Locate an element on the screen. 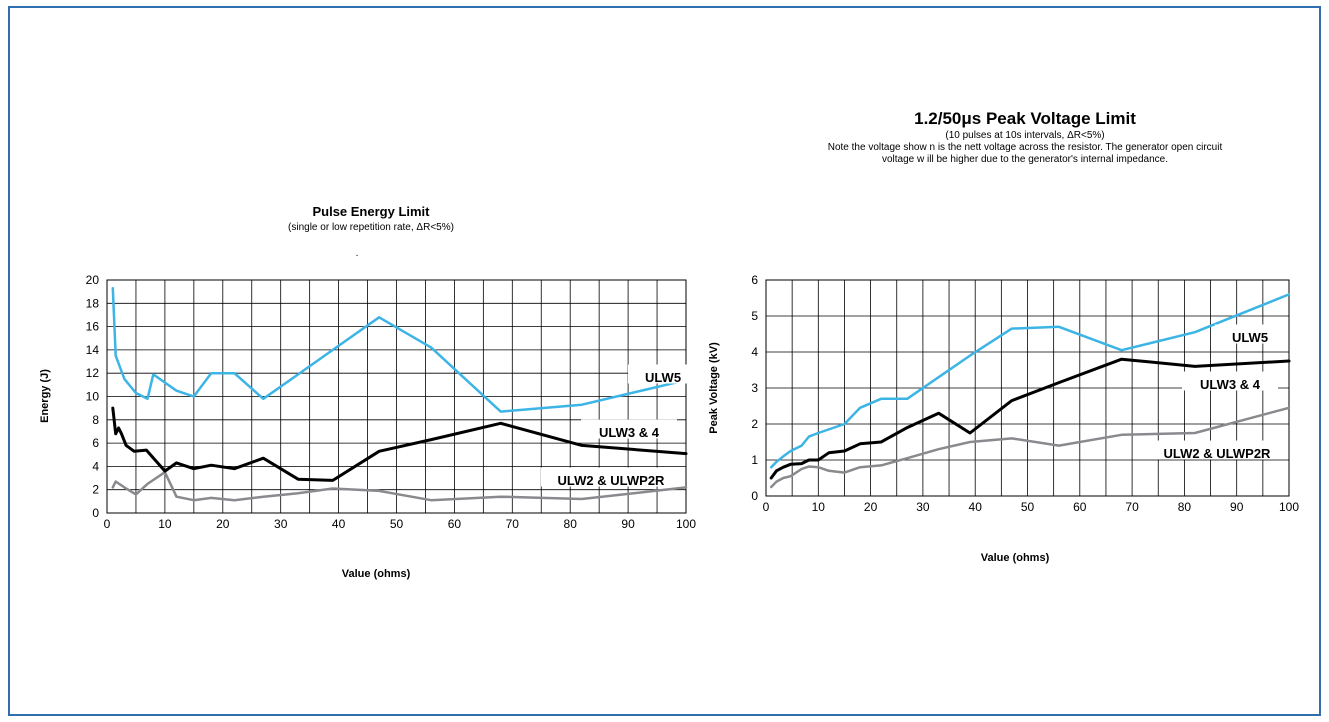 The width and height of the screenshot is (1329, 722). chart-2-x-tick-label: 60 is located at coordinates (1080, 507).